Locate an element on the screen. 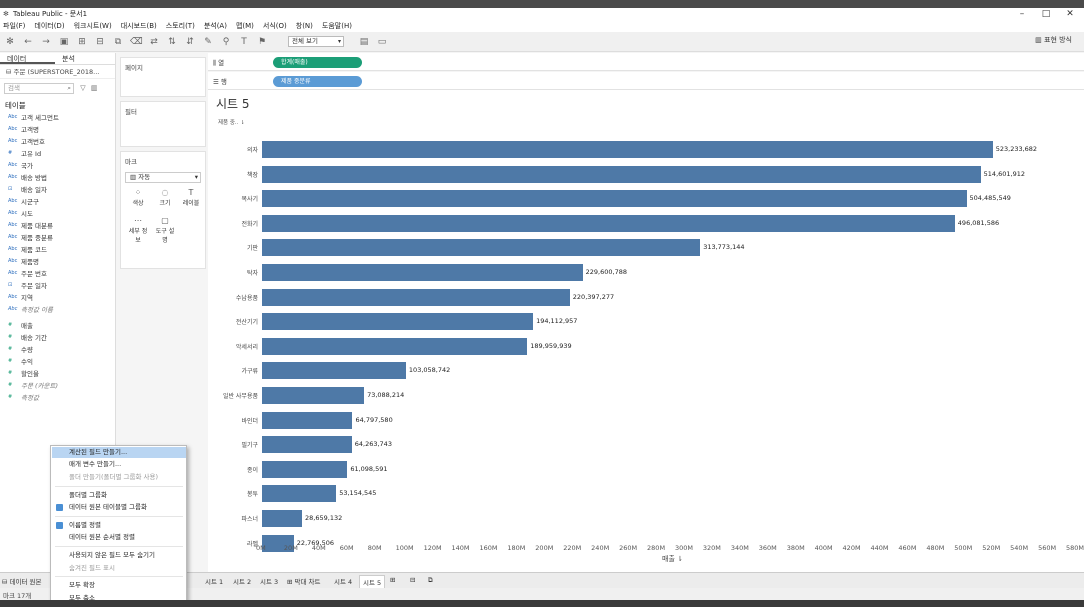 The height and width of the screenshot is (607, 1084). context-menu-item: 데이터 원본 테이블별 그룹화 is located at coordinates (108, 507).